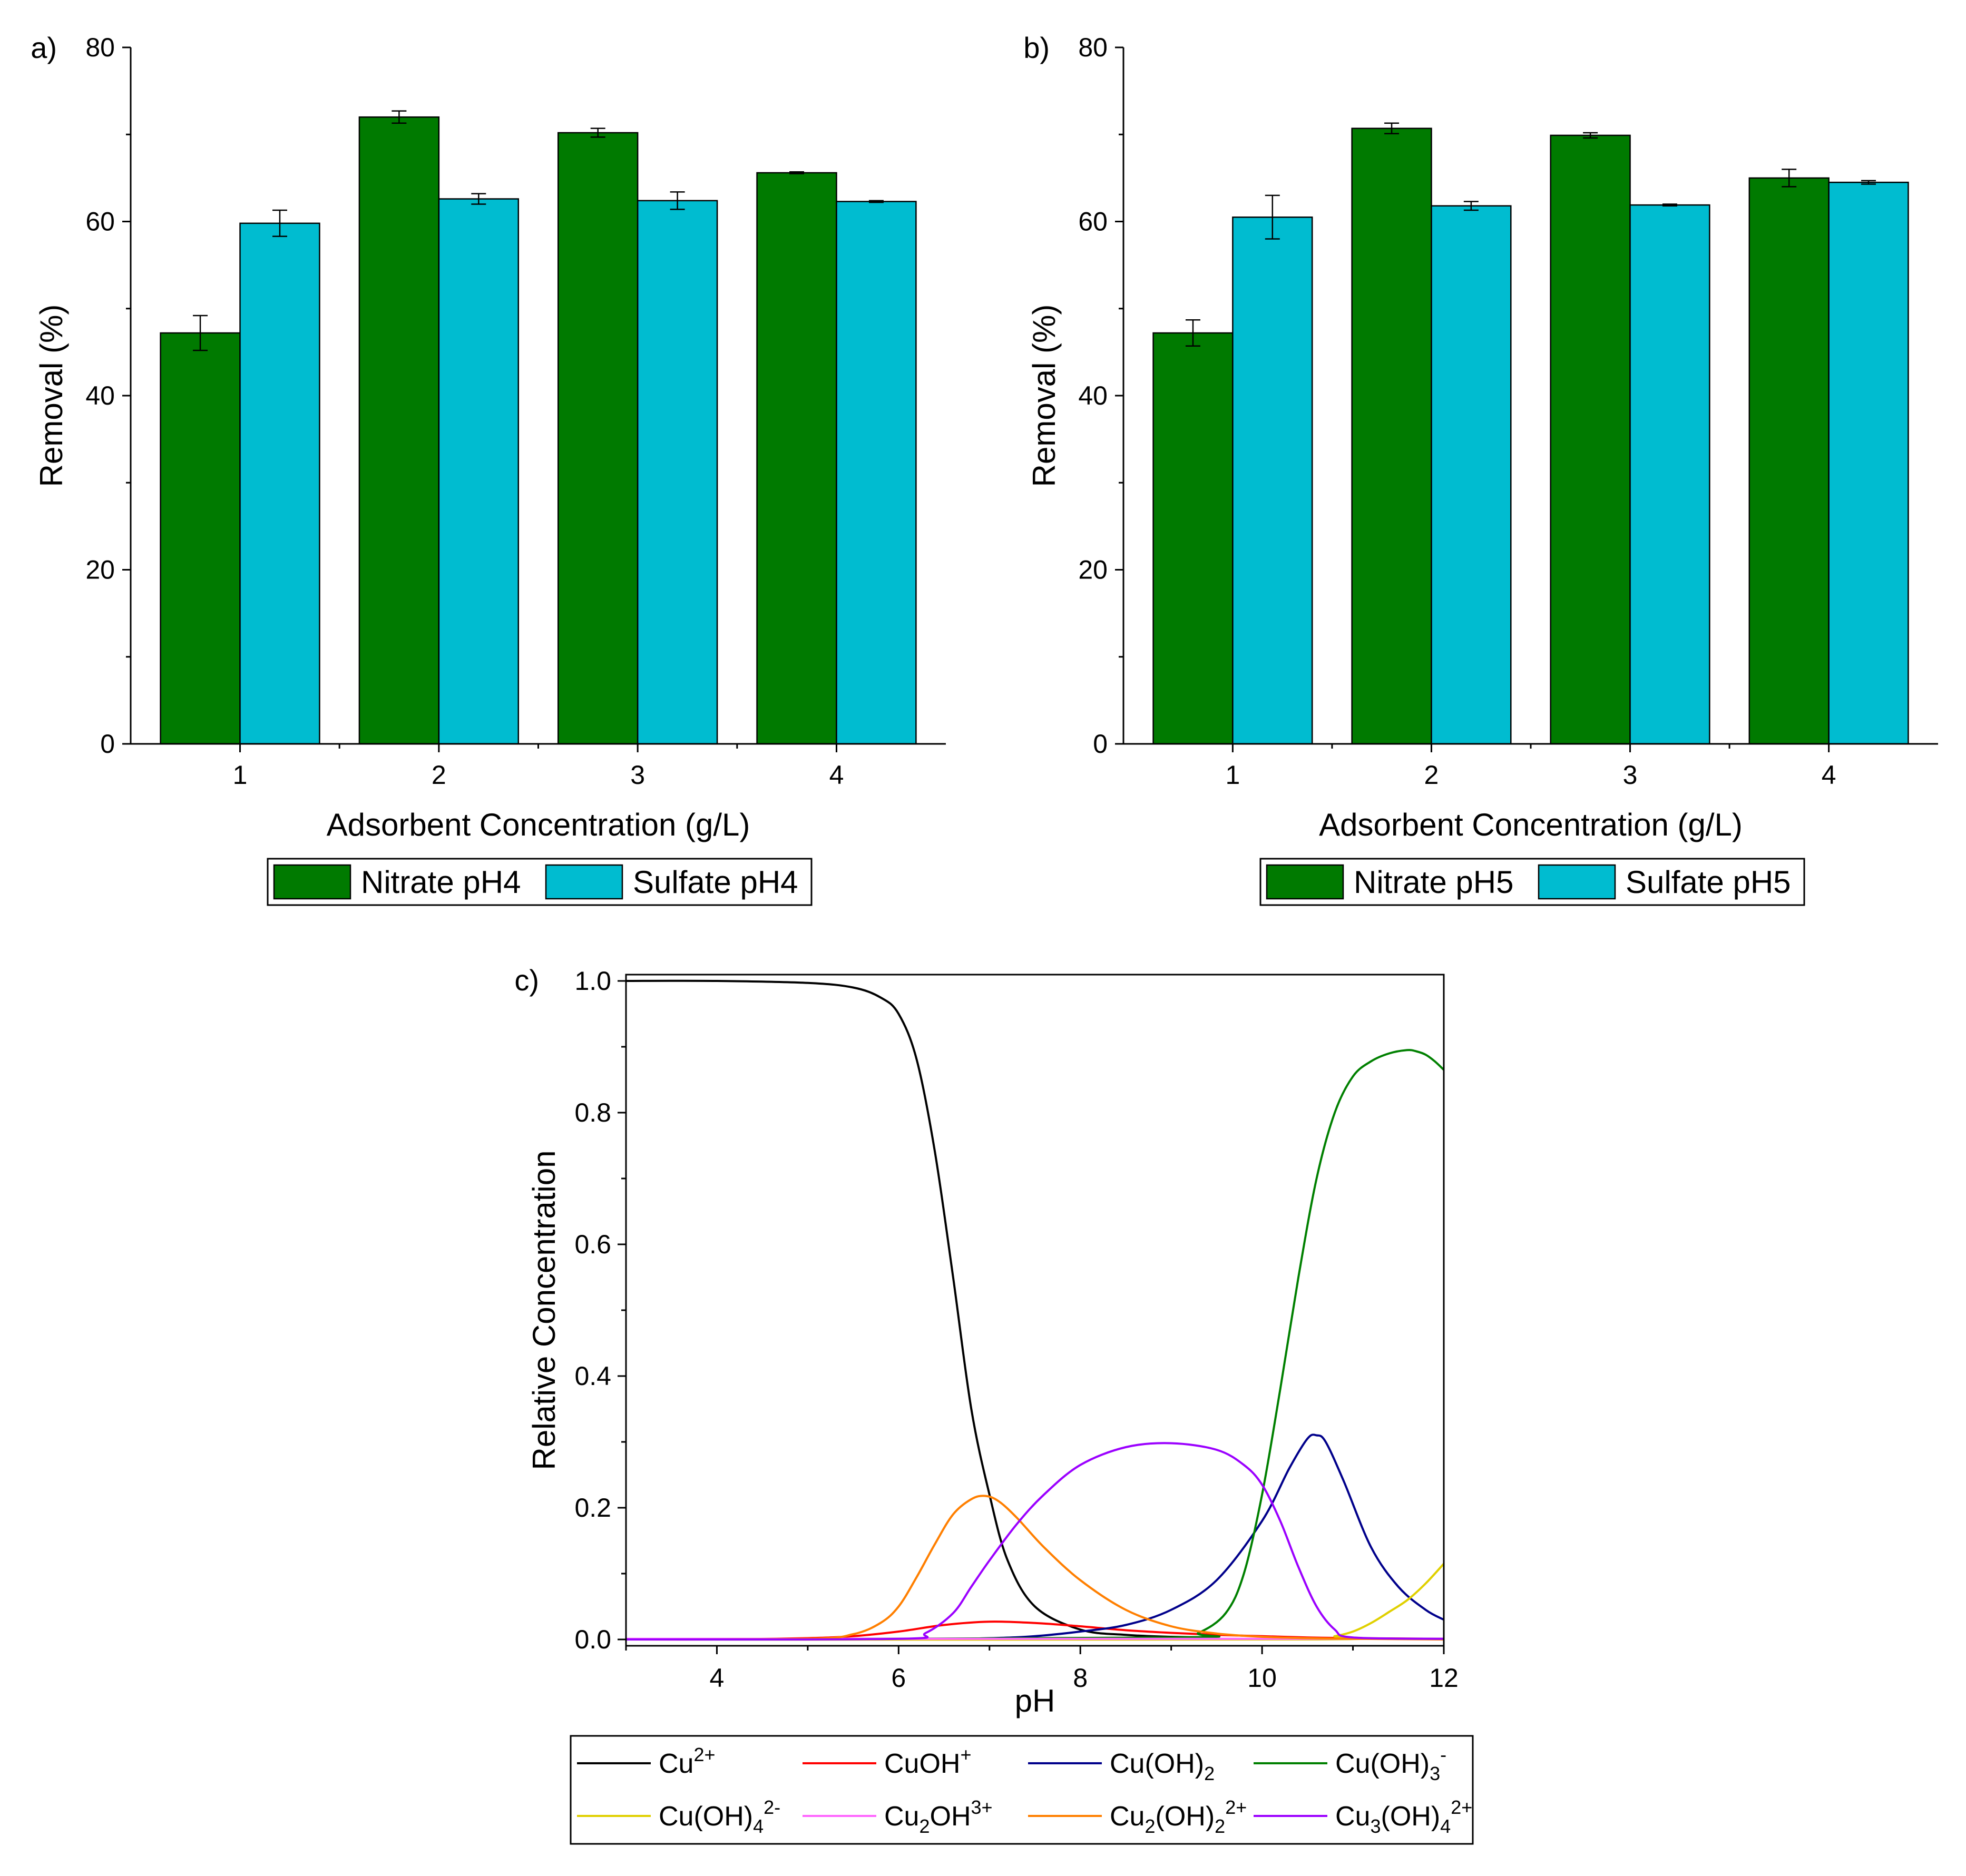 The image size is (1966, 1876). I want to click on legend-entry-sub: 4, so click(758, 1826).